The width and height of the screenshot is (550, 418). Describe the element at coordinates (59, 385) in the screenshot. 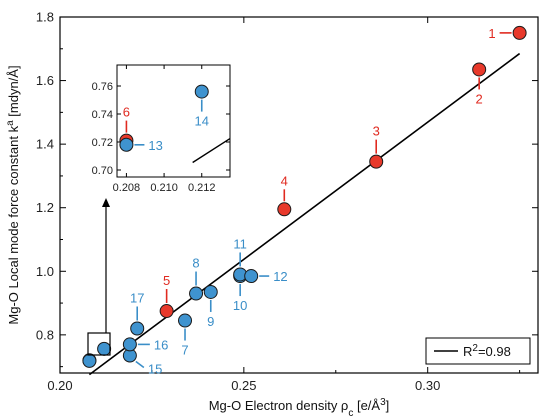

I see `x-tick-label: 0.20` at that location.